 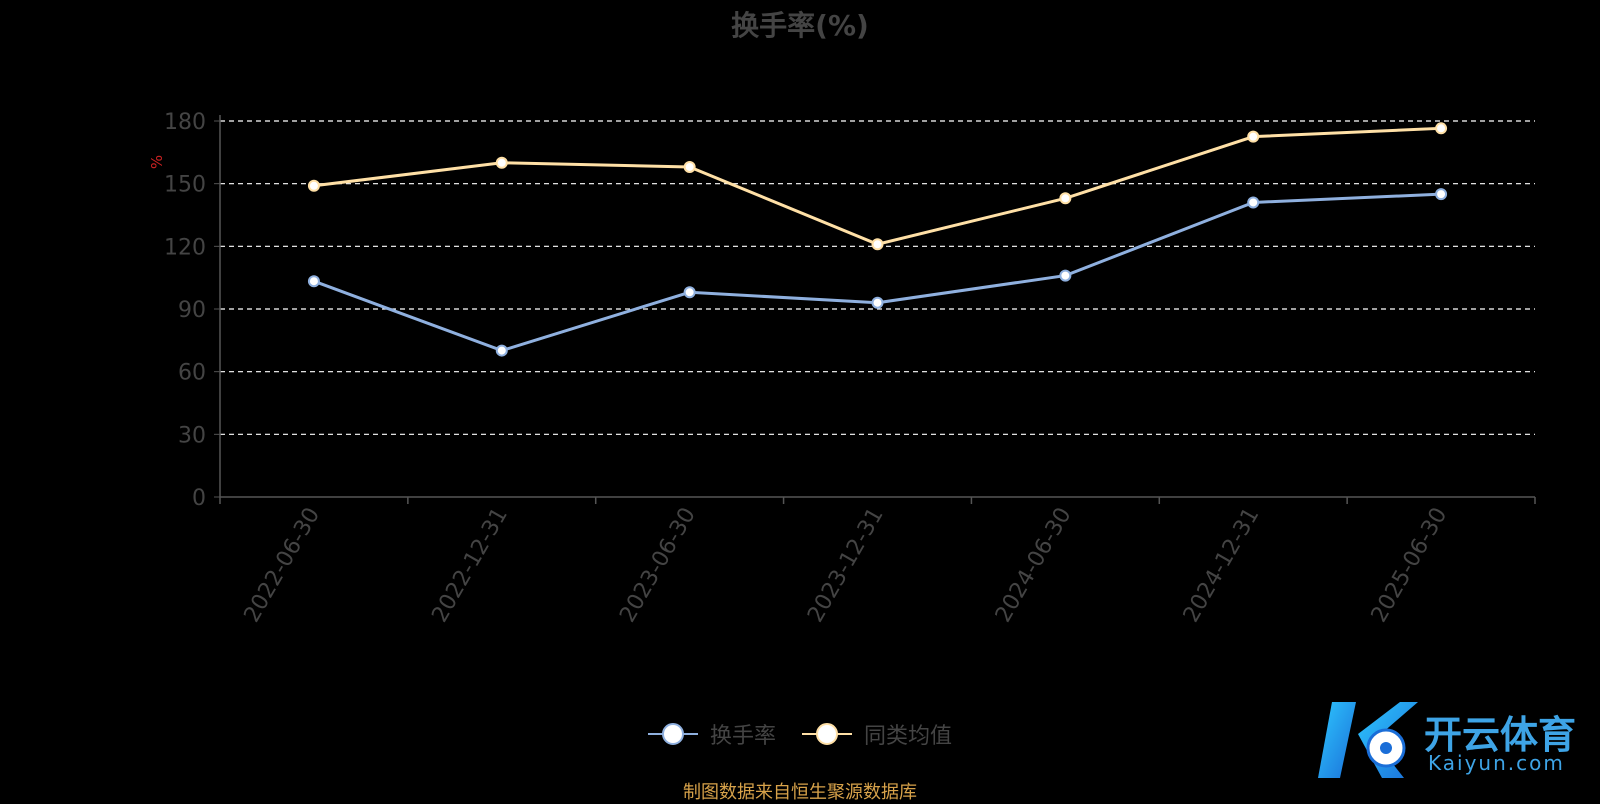 I want to click on legend-item-series-0: 换手率, so click(x=711, y=734).